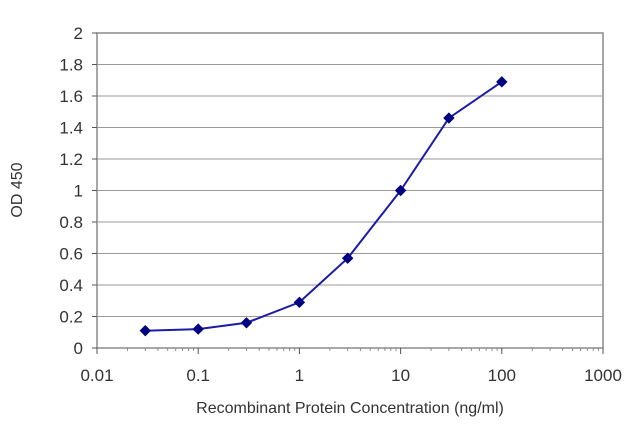  What do you see at coordinates (299, 375) in the screenshot?
I see `x-tick-label: 1` at bounding box center [299, 375].